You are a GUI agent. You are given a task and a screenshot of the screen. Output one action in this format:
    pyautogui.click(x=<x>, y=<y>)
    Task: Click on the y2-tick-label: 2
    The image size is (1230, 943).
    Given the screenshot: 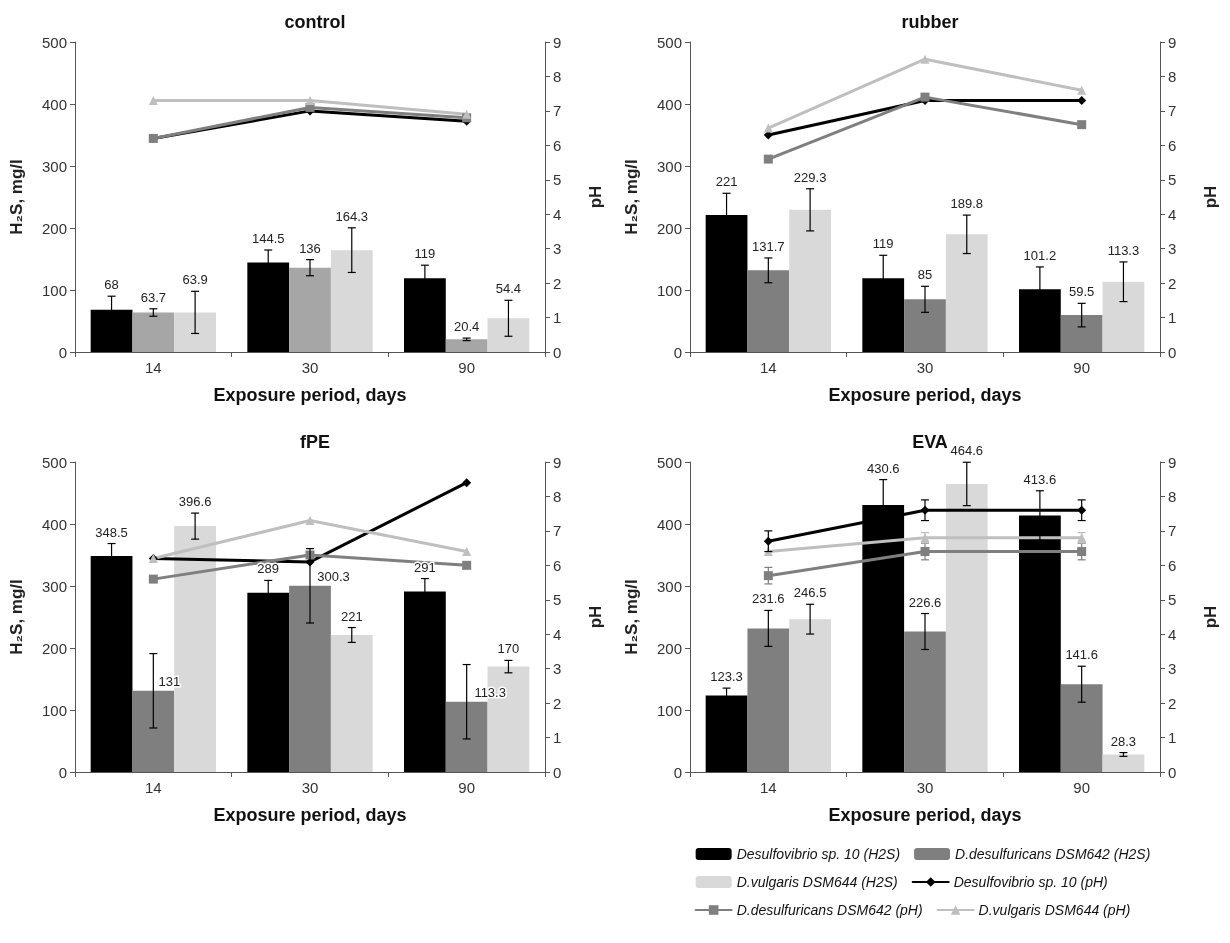 What is the action you would take?
    pyautogui.click(x=1172, y=703)
    